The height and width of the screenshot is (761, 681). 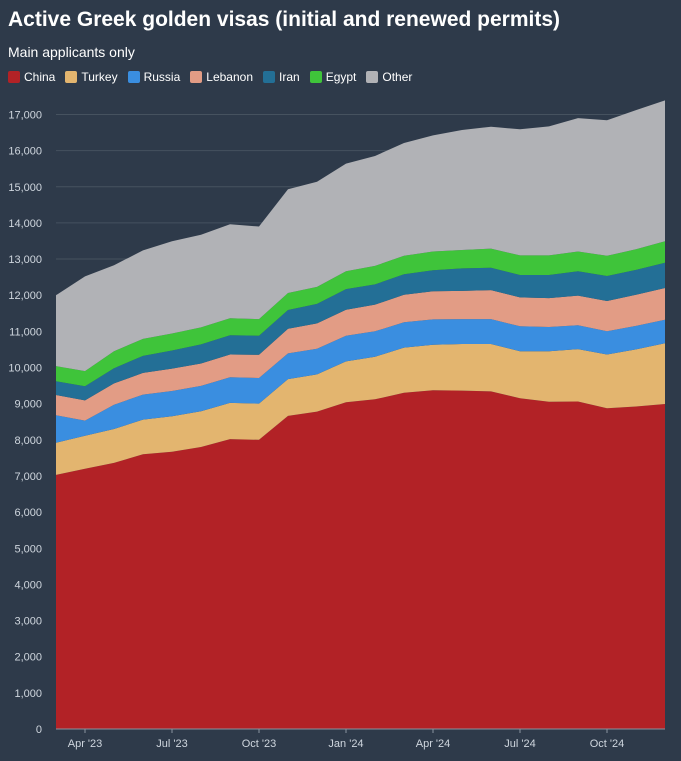 What do you see at coordinates (28, 441) in the screenshot?
I see `y-tick-label: 8,000` at bounding box center [28, 441].